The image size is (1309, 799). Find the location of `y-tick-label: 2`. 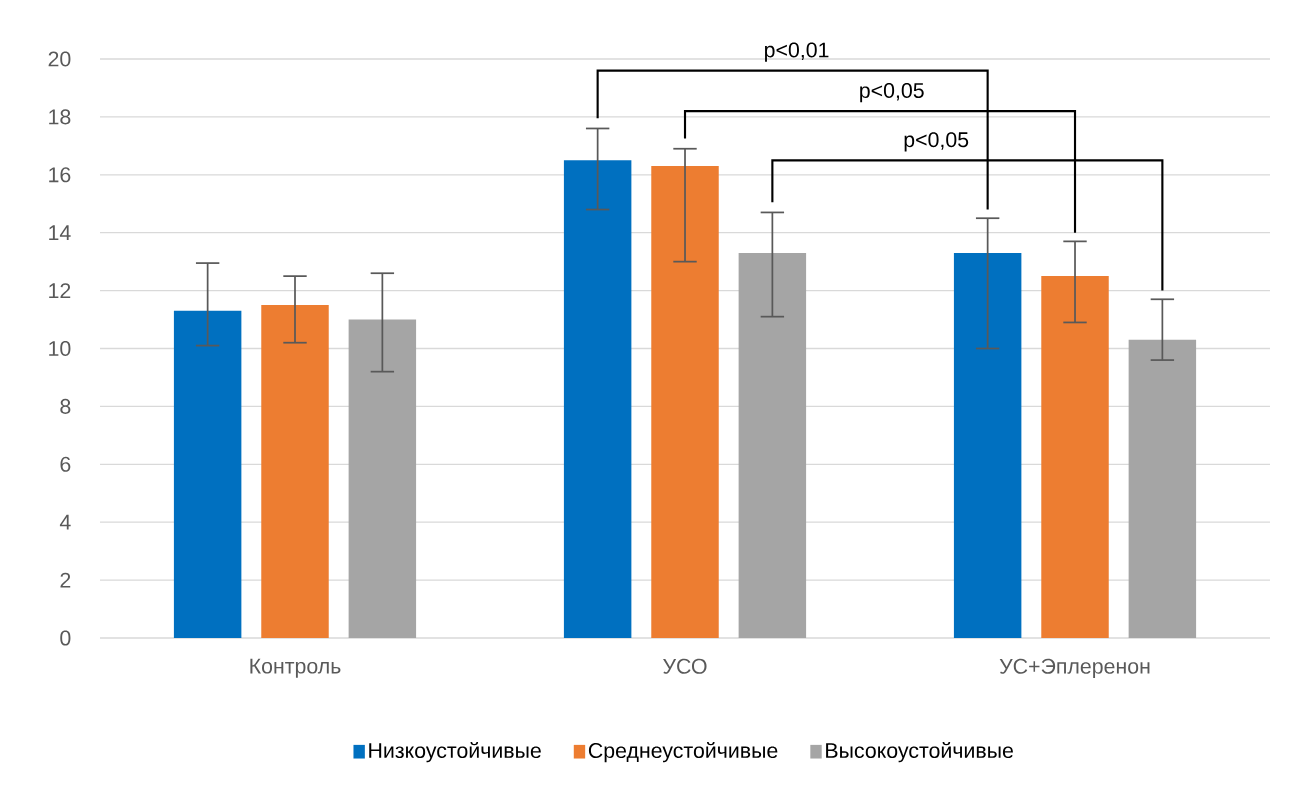

y-tick-label: 2 is located at coordinates (65, 580).